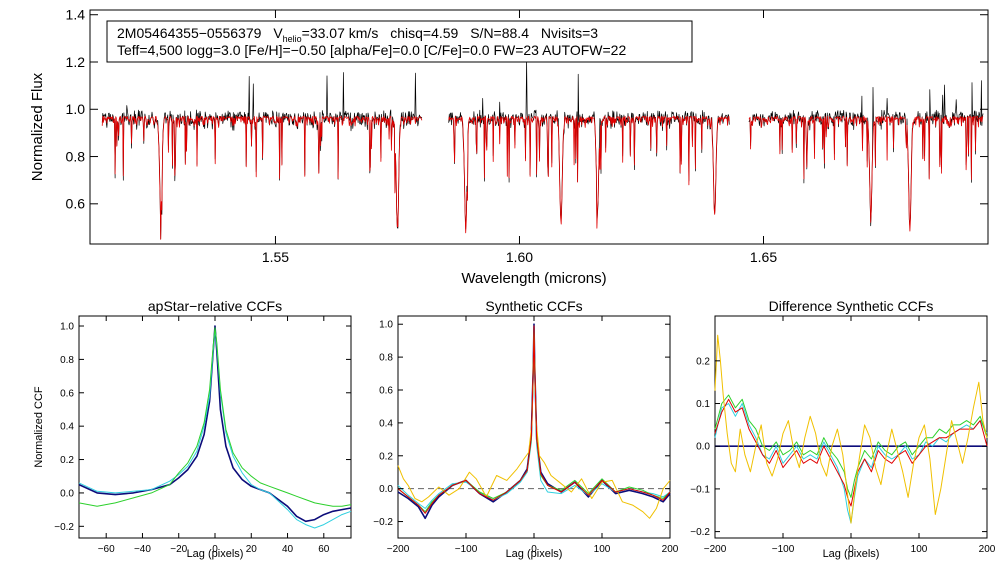 The image size is (1008, 576). What do you see at coordinates (499, 33) in the screenshot?
I see `annotation-snr: S/N=88.4` at bounding box center [499, 33].